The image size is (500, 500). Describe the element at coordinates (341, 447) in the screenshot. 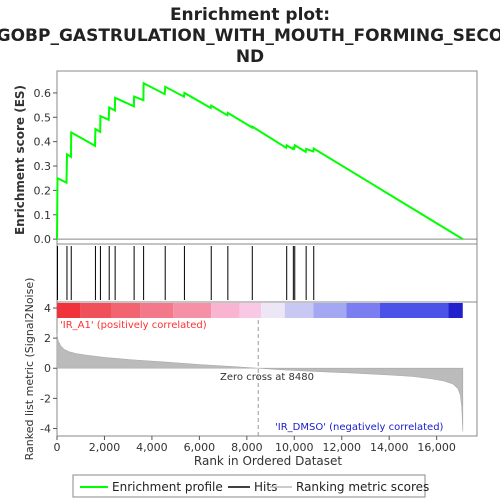

I see `x-tick-label: 12,000` at that location.